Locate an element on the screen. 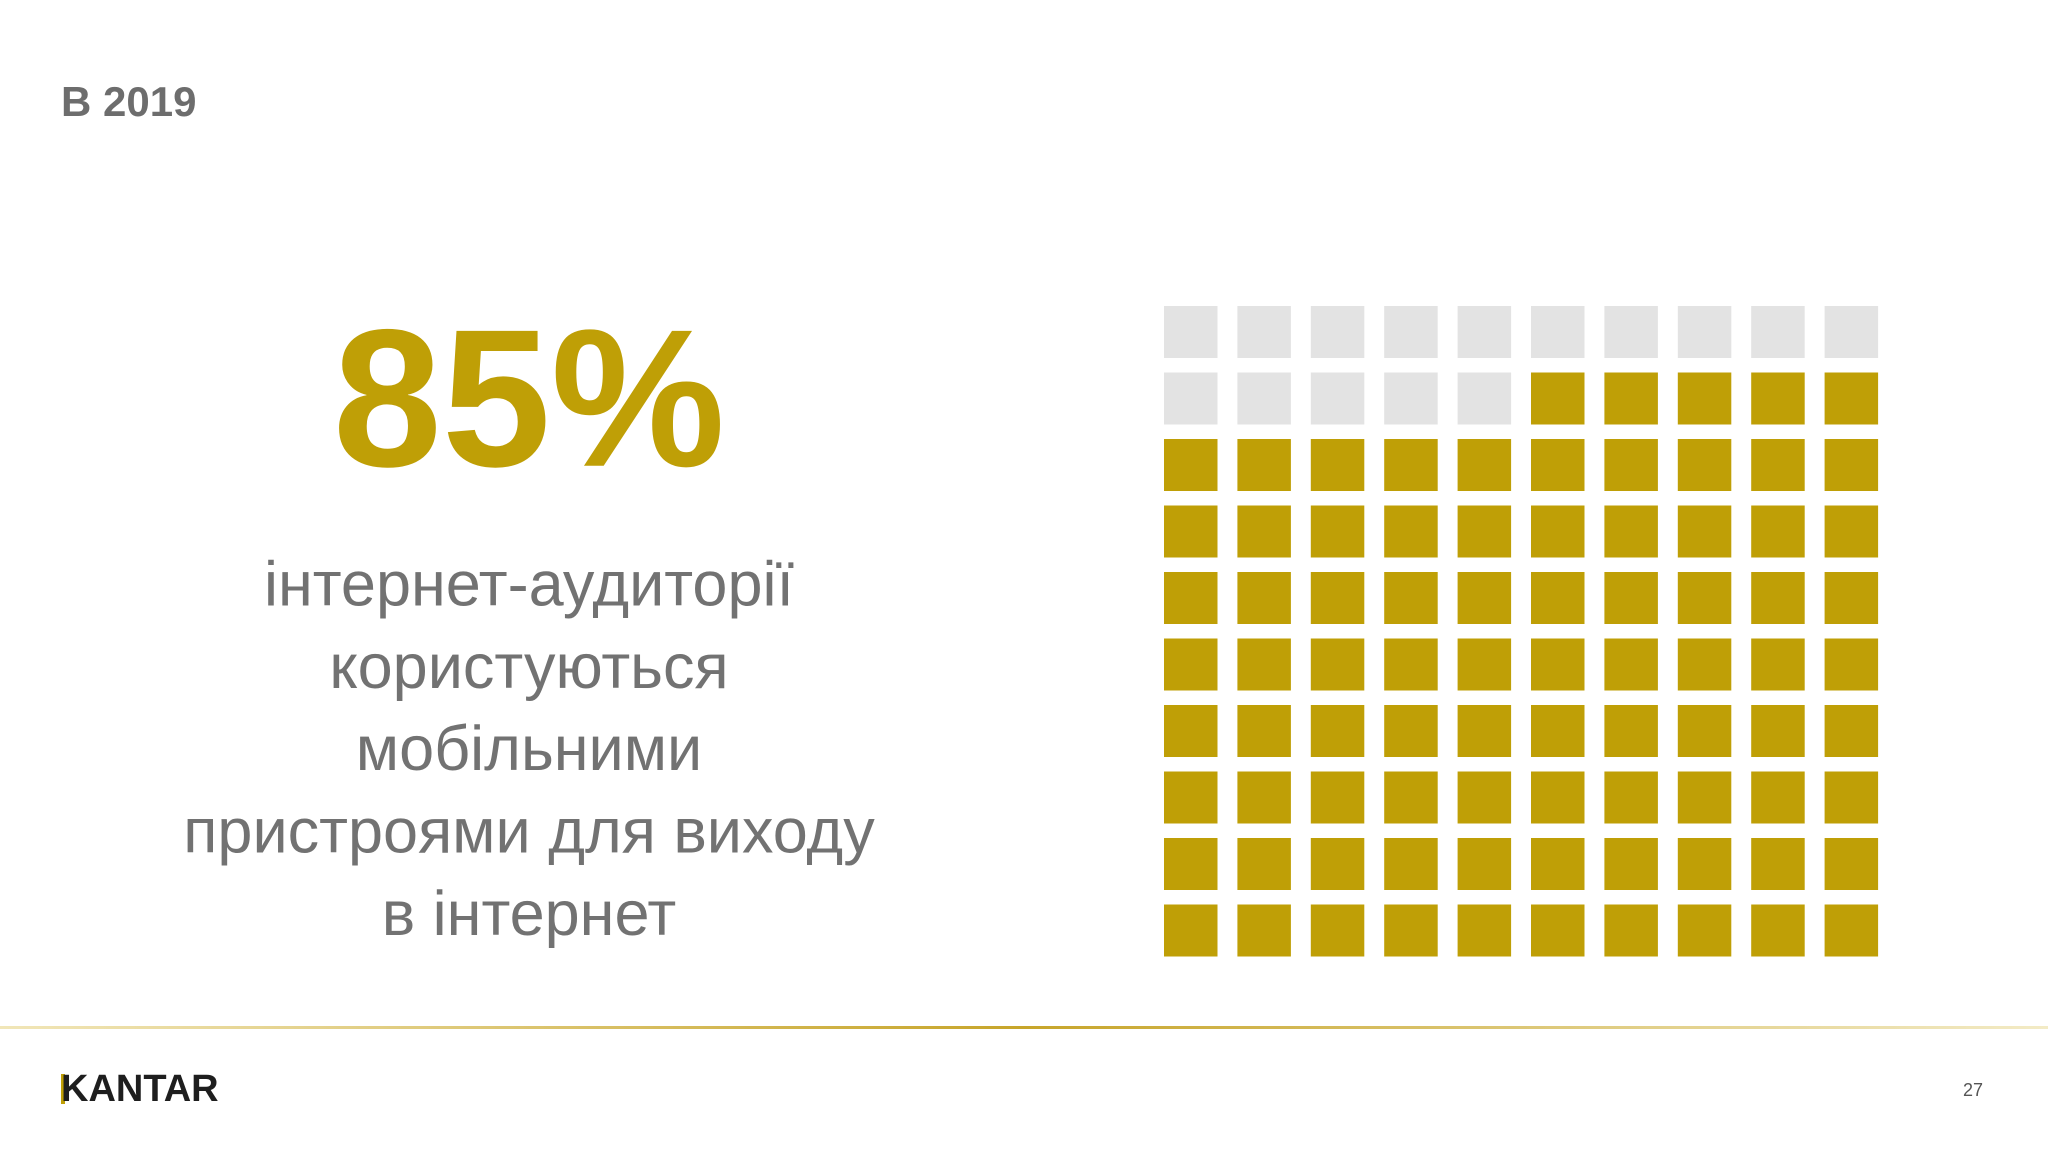  page-number: 27 is located at coordinates (1973, 1090).